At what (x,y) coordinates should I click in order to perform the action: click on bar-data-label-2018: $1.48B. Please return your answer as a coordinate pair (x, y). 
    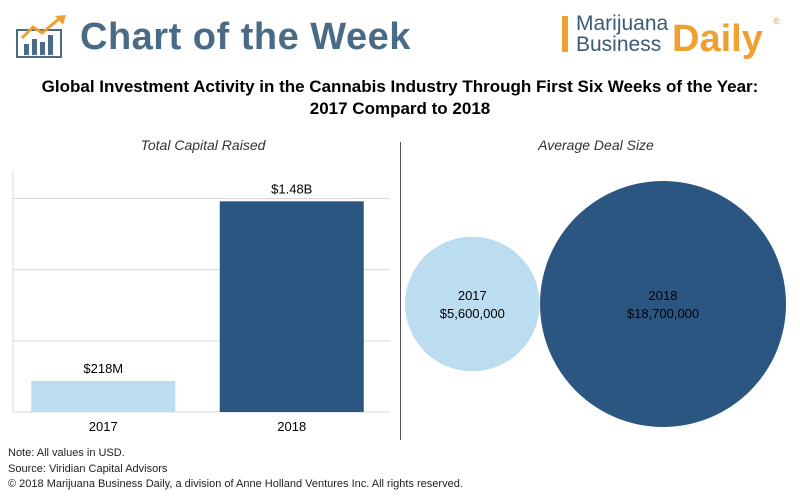
    Looking at the image, I should click on (291, 188).